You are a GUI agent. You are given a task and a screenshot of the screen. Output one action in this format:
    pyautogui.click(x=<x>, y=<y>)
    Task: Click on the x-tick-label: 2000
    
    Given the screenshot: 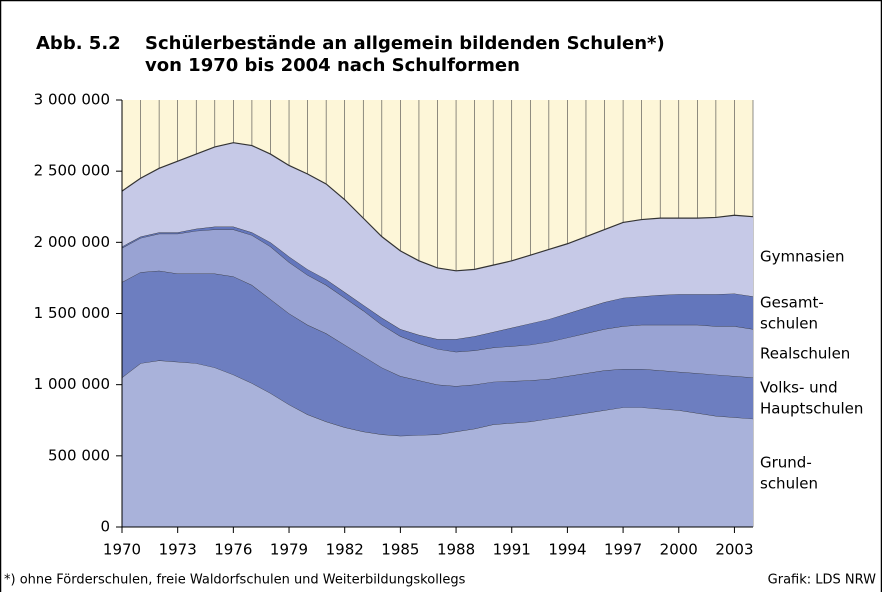 What is the action you would take?
    pyautogui.click(x=679, y=550)
    